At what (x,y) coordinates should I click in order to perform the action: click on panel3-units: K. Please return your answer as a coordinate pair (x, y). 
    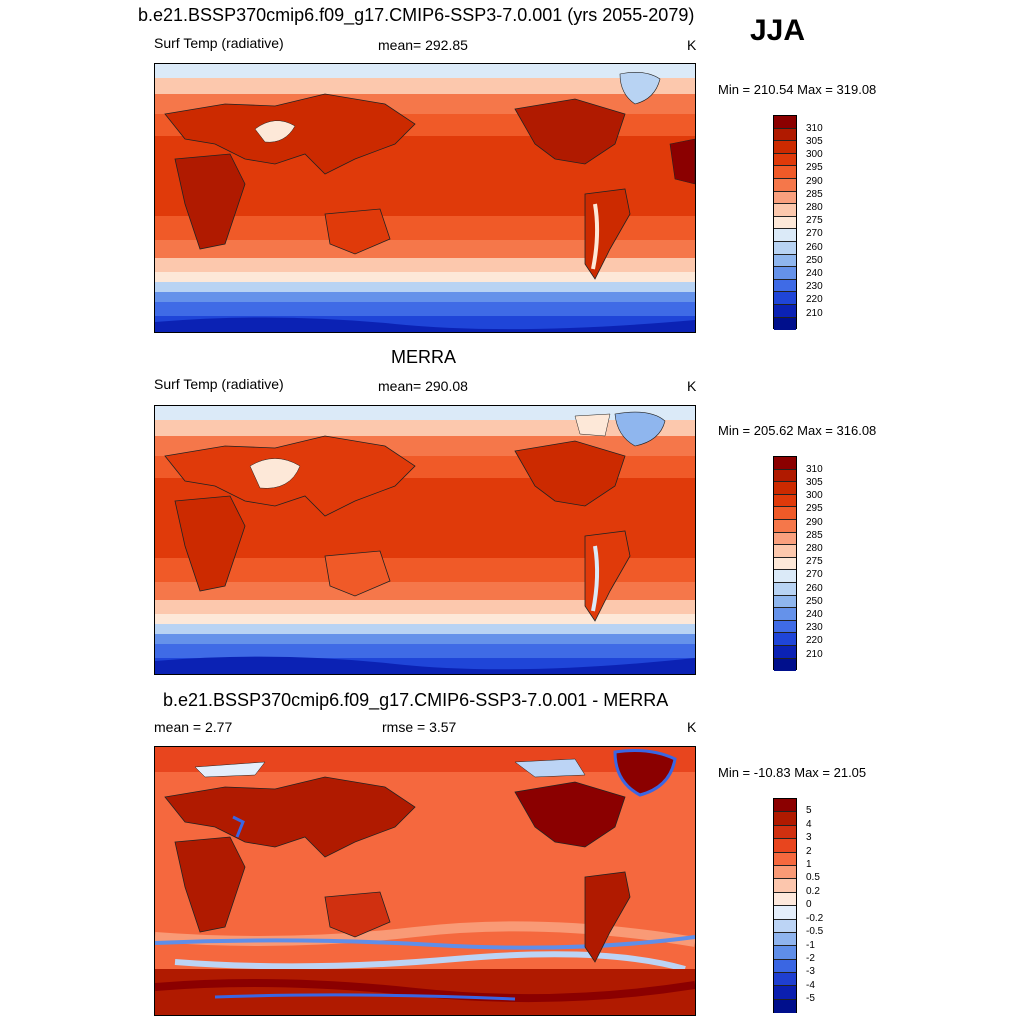
    Looking at the image, I should click on (692, 727).